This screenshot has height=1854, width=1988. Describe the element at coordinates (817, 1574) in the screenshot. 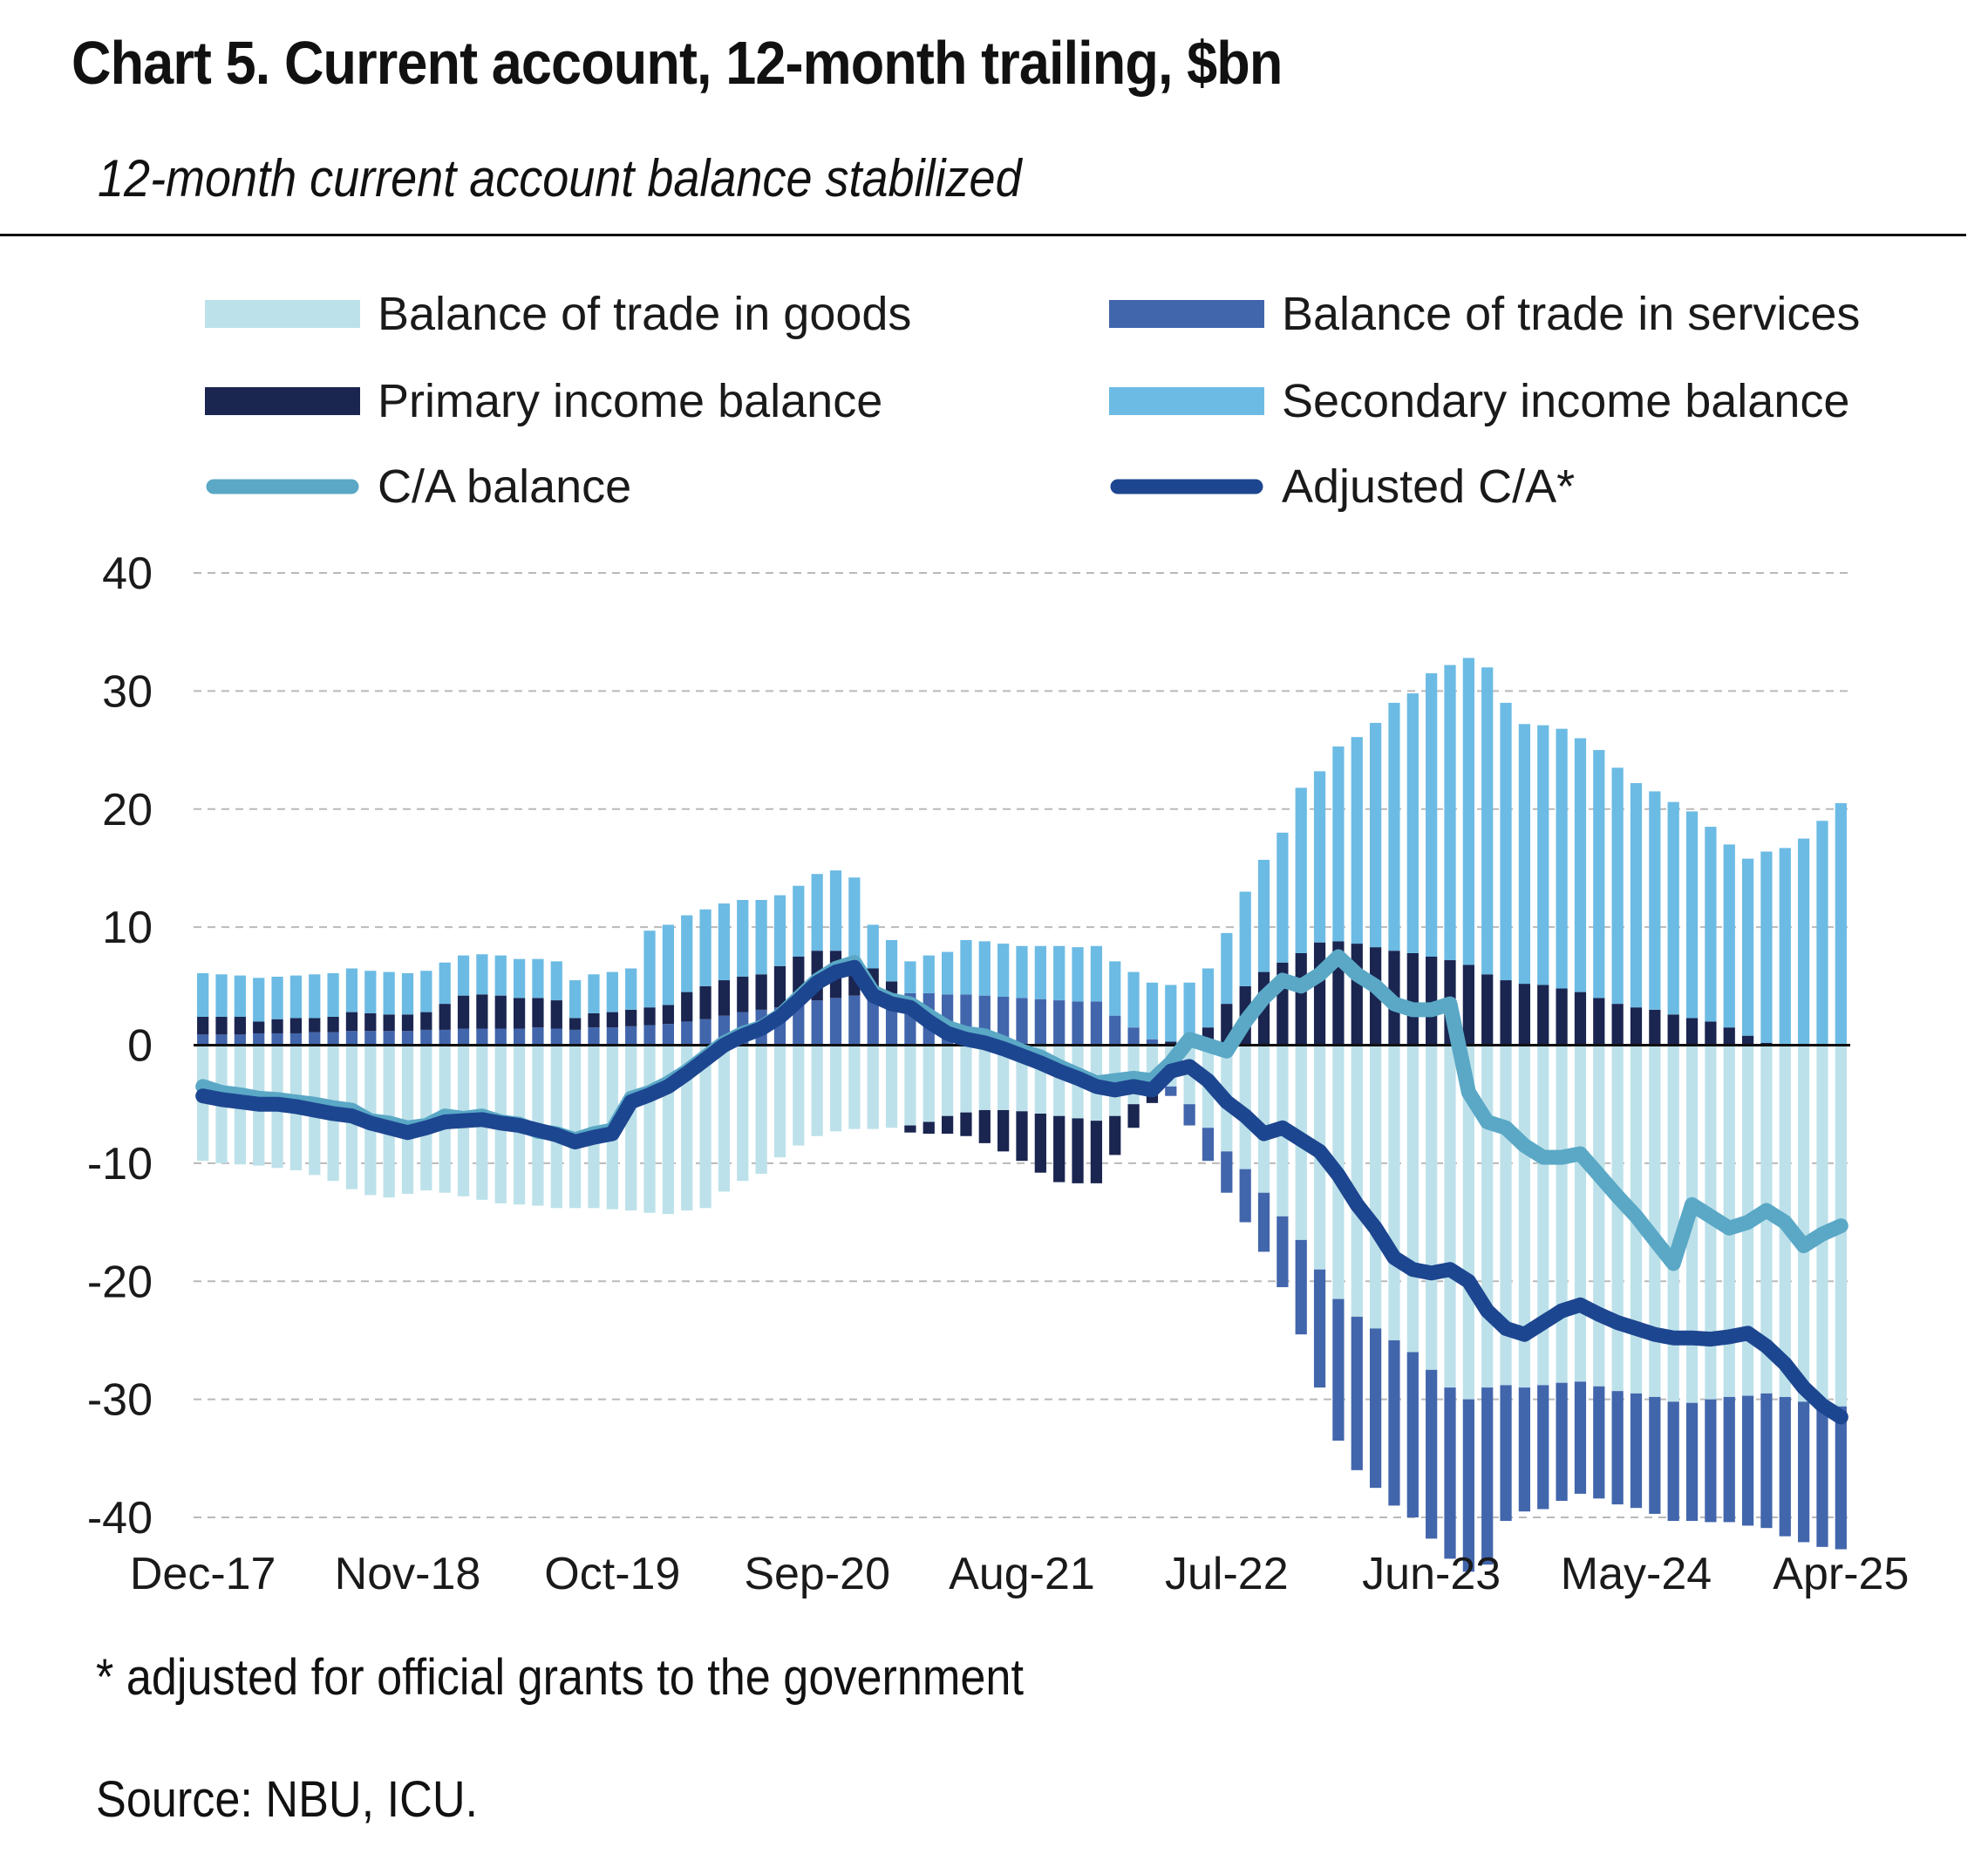

I see `x-tick-label: Sep-20` at that location.